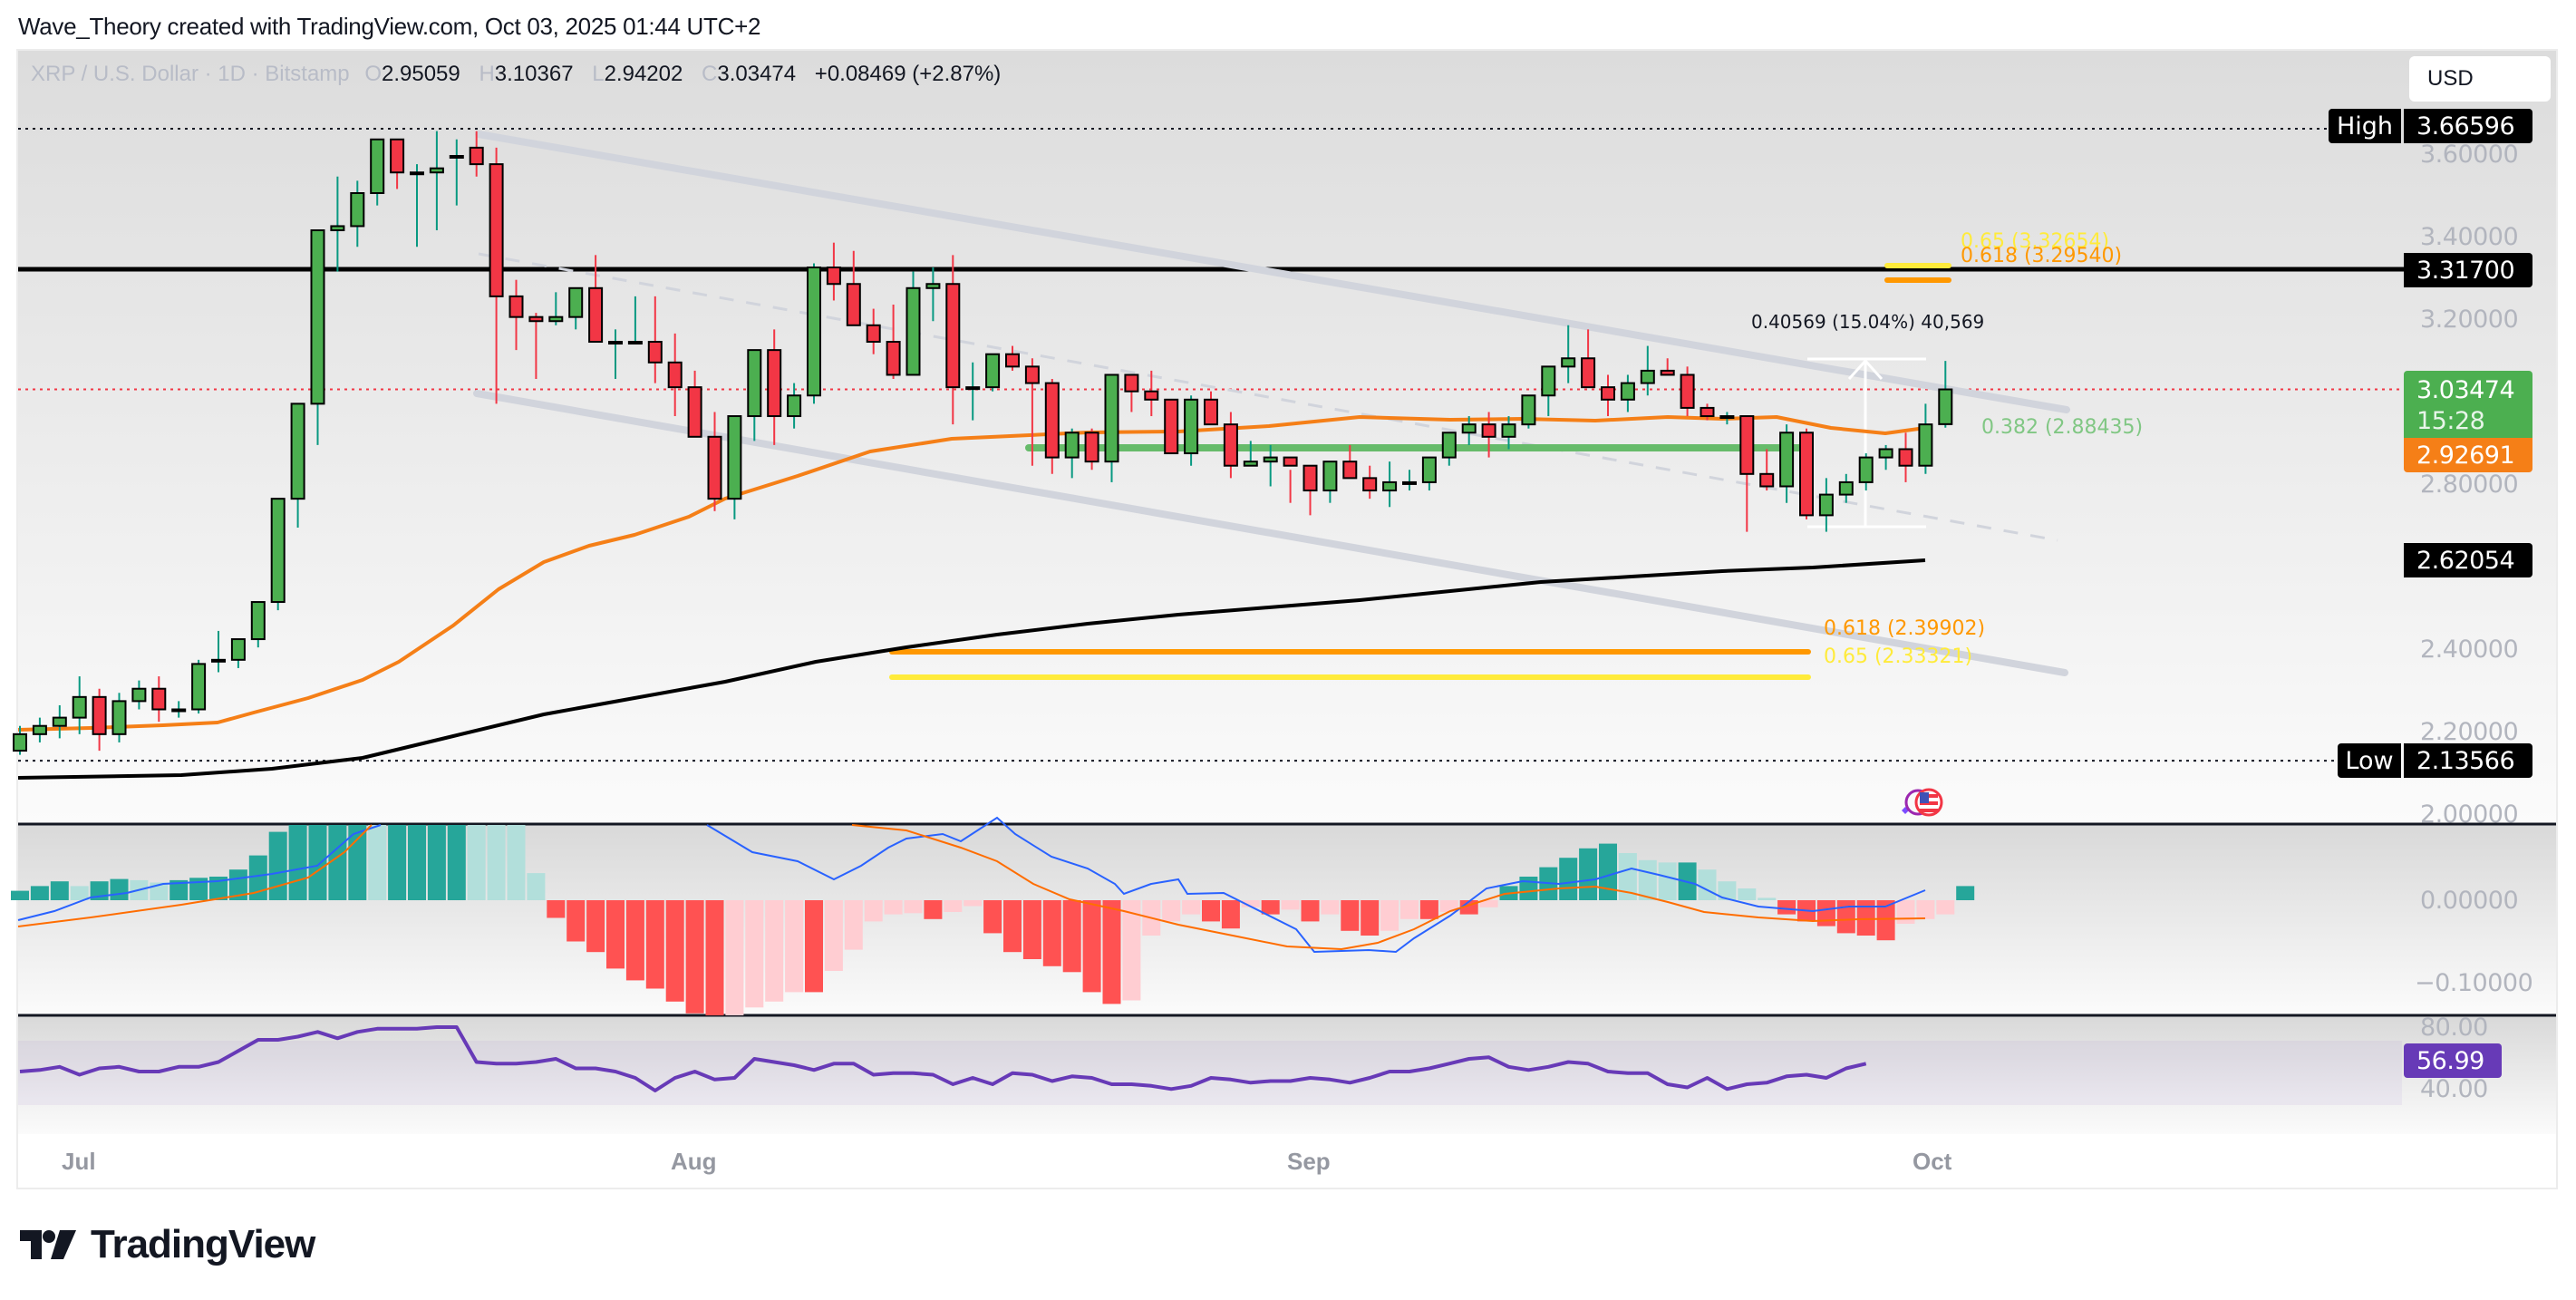 The width and height of the screenshot is (2576, 1300). Describe the element at coordinates (203, 1244) in the screenshot. I see `tradingview-wordmark: TradingView` at that location.